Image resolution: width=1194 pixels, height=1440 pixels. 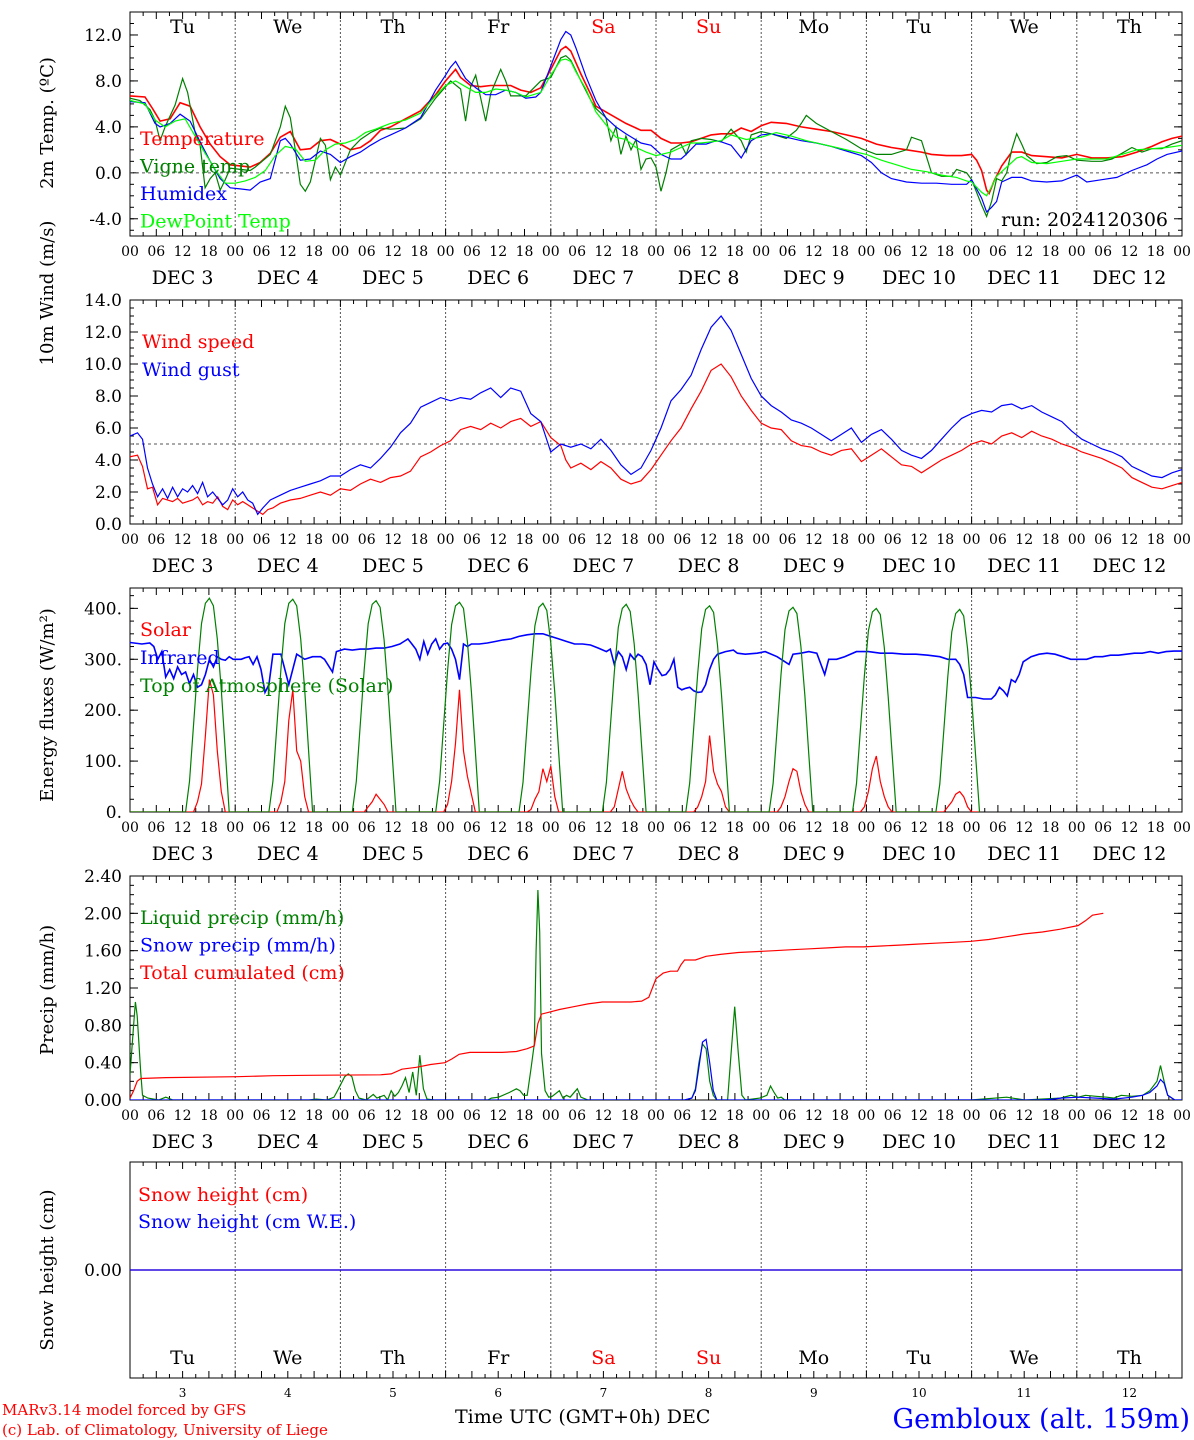 What do you see at coordinates (103, 1271) in the screenshot?
I see `y-tick-label: 0.00` at bounding box center [103, 1271].